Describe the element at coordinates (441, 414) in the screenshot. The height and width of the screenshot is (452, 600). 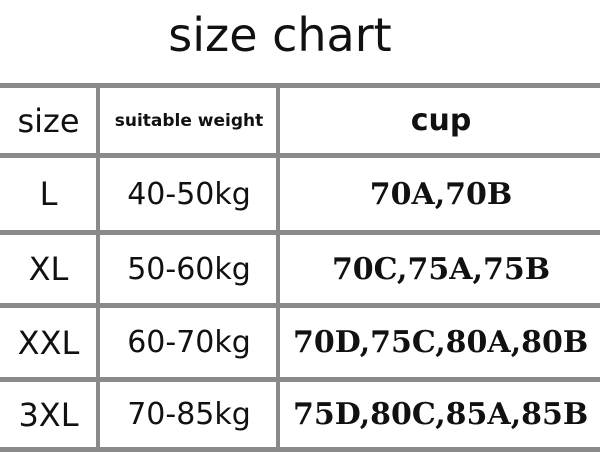
I see `cup-cell: 75D,80C,85A,85B` at that location.